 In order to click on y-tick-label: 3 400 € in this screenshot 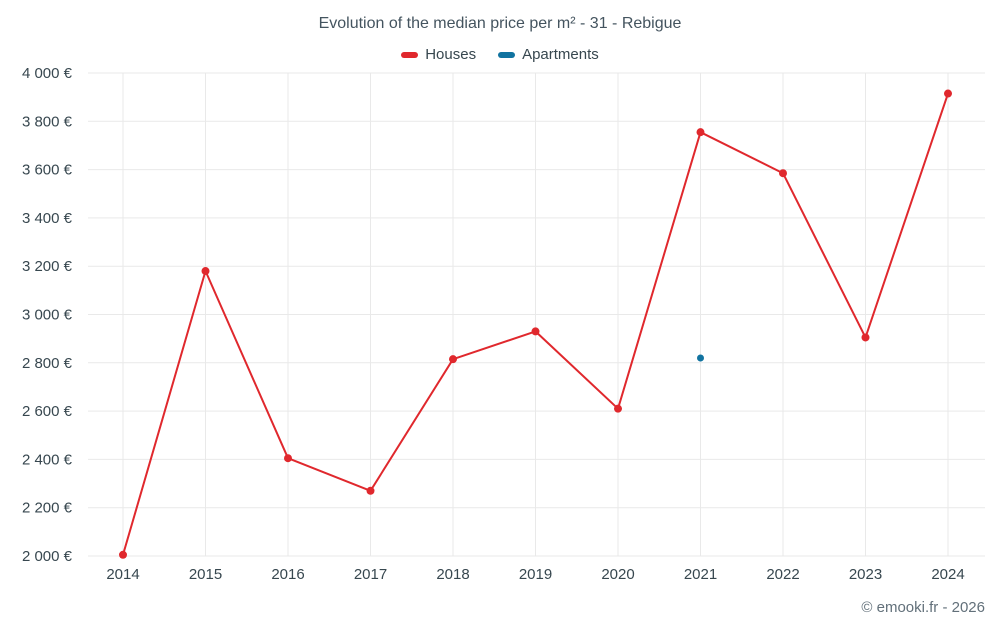, I will do `click(47, 218)`.